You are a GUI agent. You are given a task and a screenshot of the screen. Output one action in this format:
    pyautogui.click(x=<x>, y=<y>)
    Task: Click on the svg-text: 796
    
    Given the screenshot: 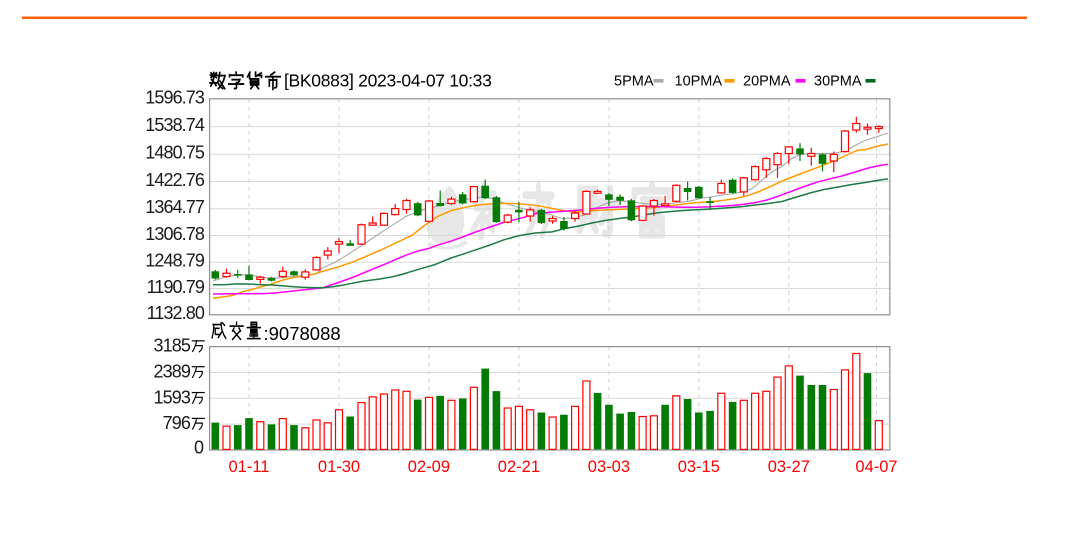 What is the action you would take?
    pyautogui.click(x=177, y=423)
    